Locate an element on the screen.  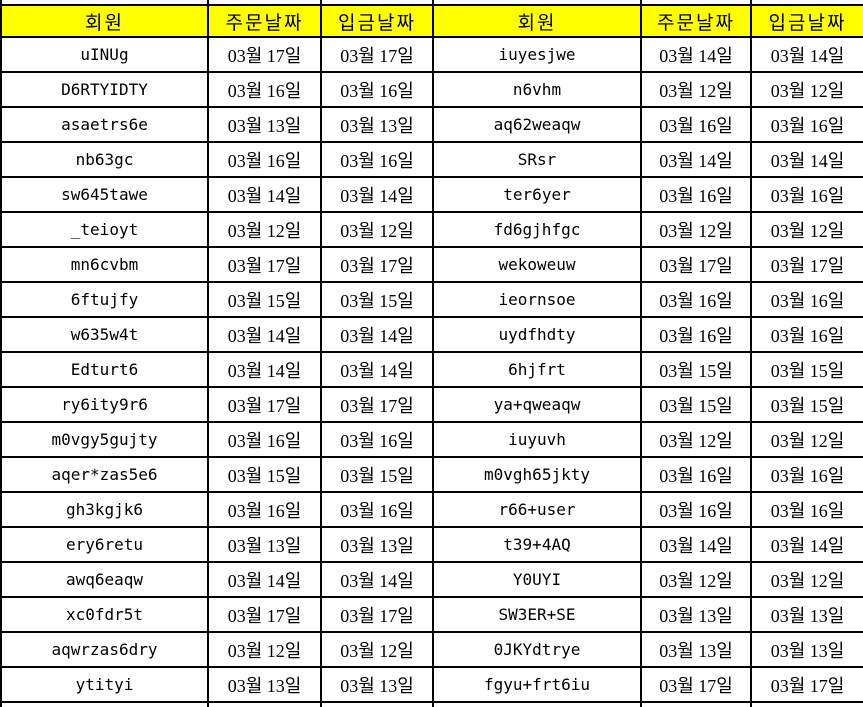
member-cell: iuyesjwe is located at coordinates (537, 54).